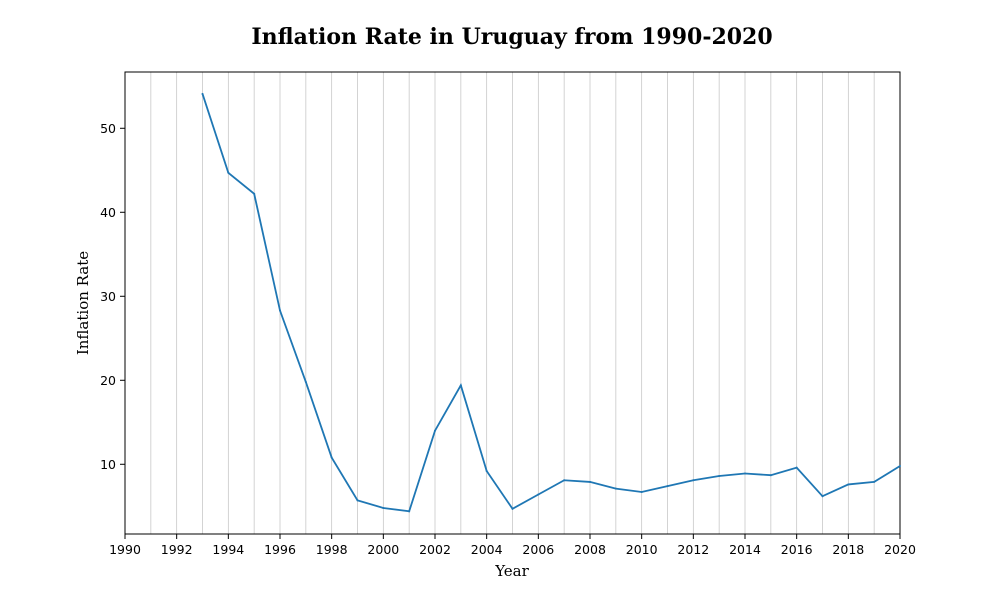  What do you see at coordinates (487, 549) in the screenshot?
I see `x-tick-label: 2004` at bounding box center [487, 549].